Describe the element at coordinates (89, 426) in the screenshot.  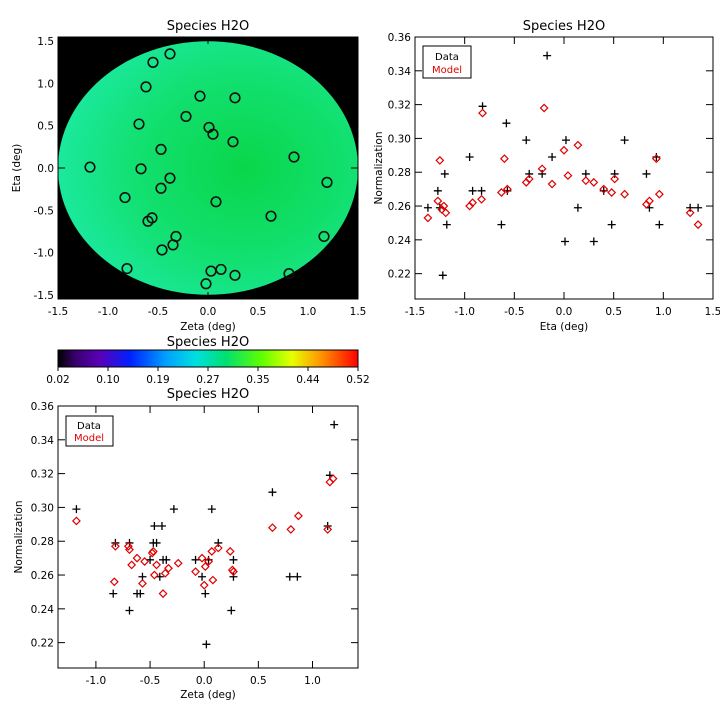
I see `zeta-legend-data: Data` at that location.